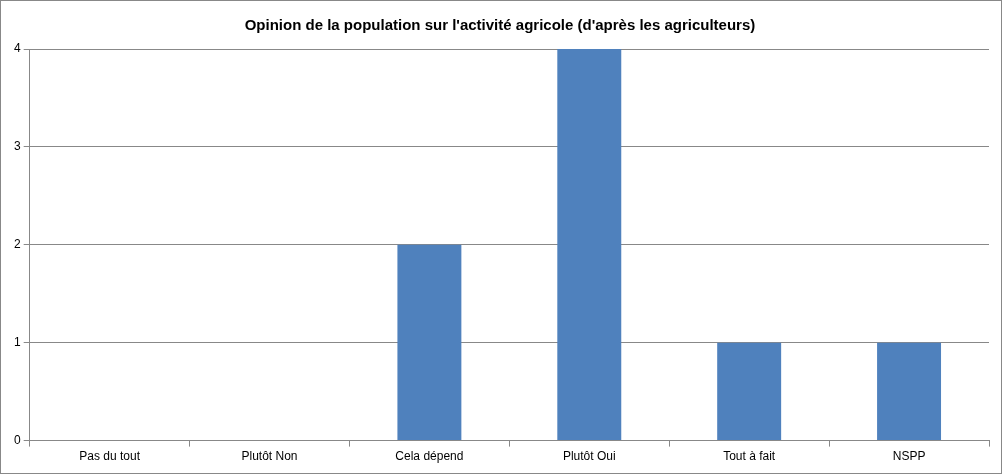 The width and height of the screenshot is (1002, 474). Describe the element at coordinates (110, 456) in the screenshot. I see `x-tick-label: Pas du tout` at that location.